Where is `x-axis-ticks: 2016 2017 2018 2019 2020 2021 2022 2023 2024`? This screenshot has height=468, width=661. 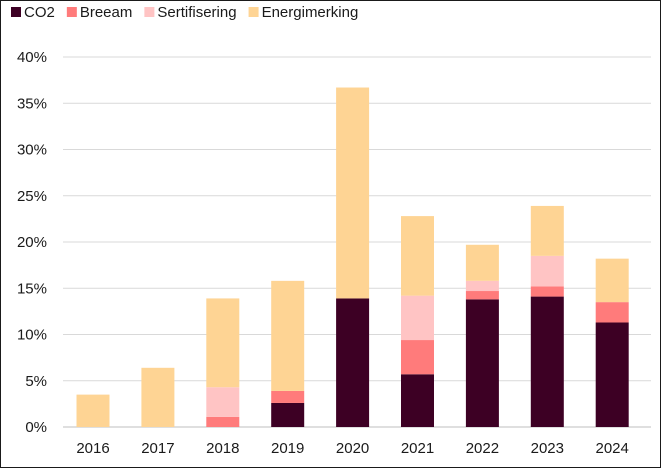 x-axis-ticks: 2016 2017 2018 2019 2020 2021 2022 2023 2024 is located at coordinates (352, 448).